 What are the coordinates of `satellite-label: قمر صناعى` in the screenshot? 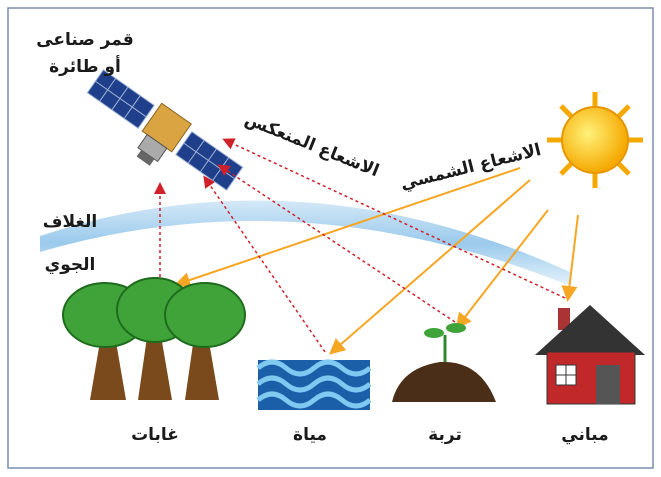 It's located at (85, 40).